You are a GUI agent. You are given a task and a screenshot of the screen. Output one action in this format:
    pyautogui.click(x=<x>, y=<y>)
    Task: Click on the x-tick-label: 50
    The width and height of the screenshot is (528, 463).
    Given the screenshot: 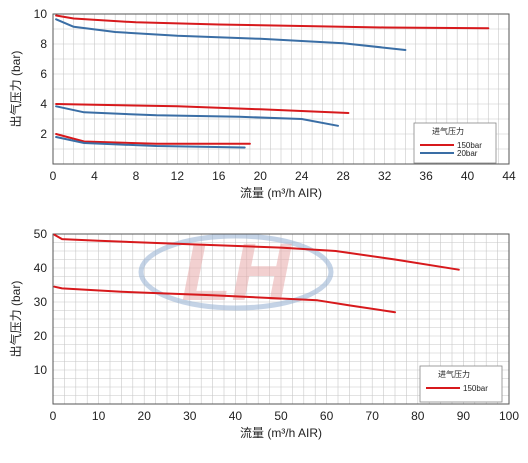 What is the action you would take?
    pyautogui.click(x=281, y=416)
    